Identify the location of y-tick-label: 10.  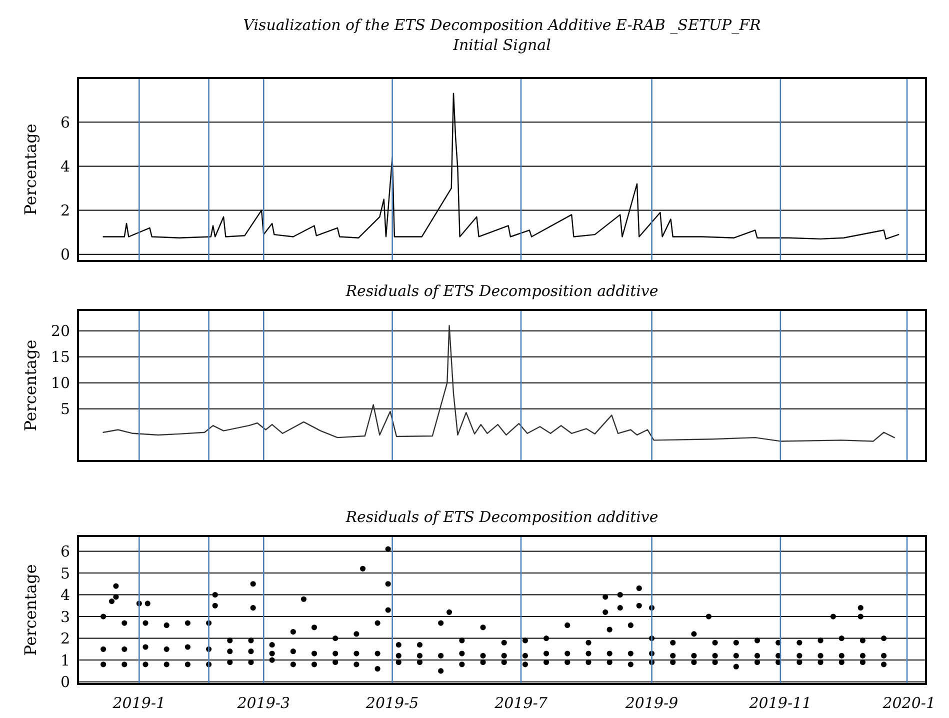
(60, 383).